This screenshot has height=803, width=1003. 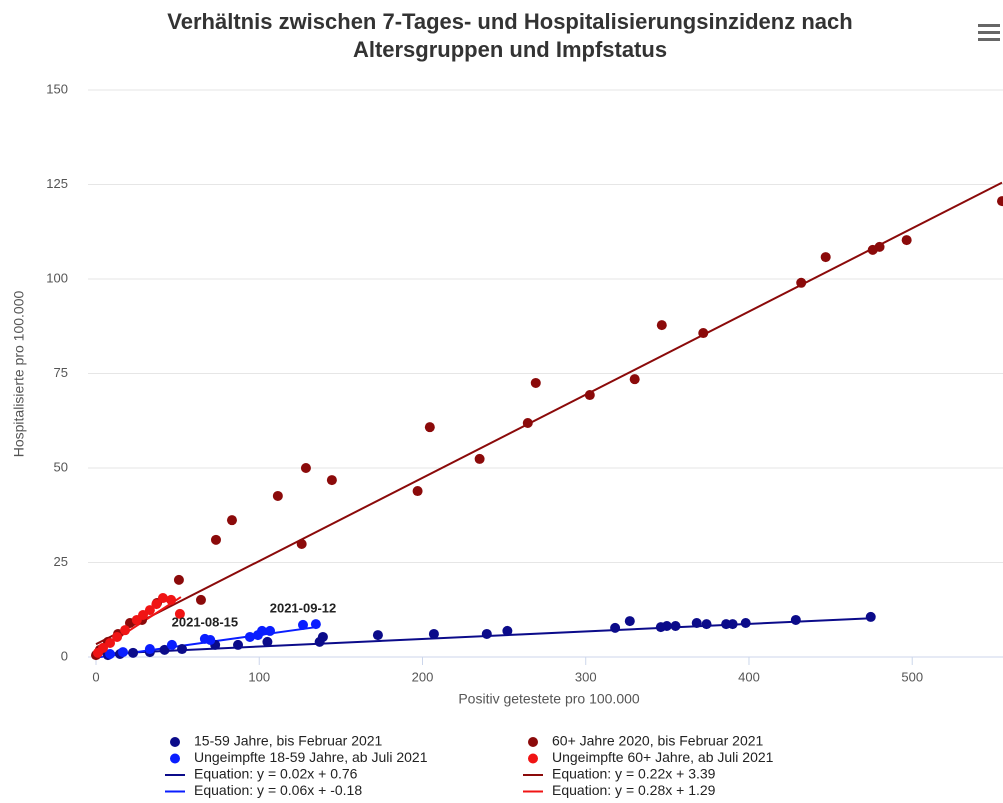 I want to click on y-axis-label: Hospitalisierte pro 100.000, so click(x=19, y=374).